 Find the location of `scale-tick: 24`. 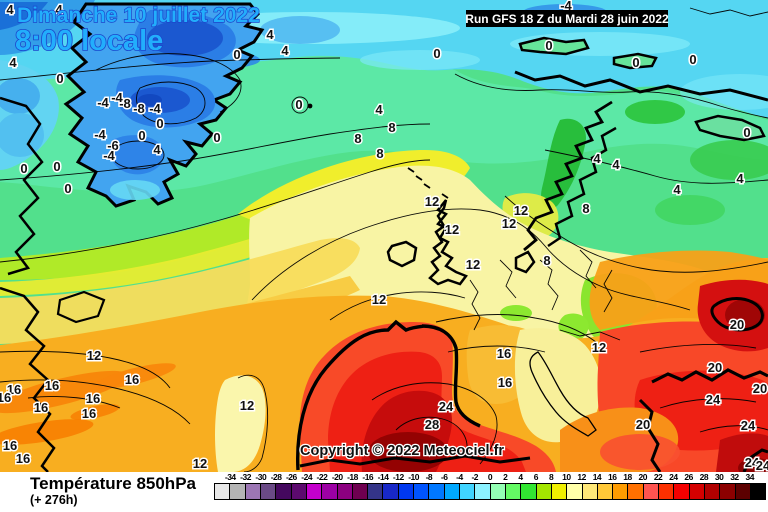

scale-tick: 24 is located at coordinates (673, 477).